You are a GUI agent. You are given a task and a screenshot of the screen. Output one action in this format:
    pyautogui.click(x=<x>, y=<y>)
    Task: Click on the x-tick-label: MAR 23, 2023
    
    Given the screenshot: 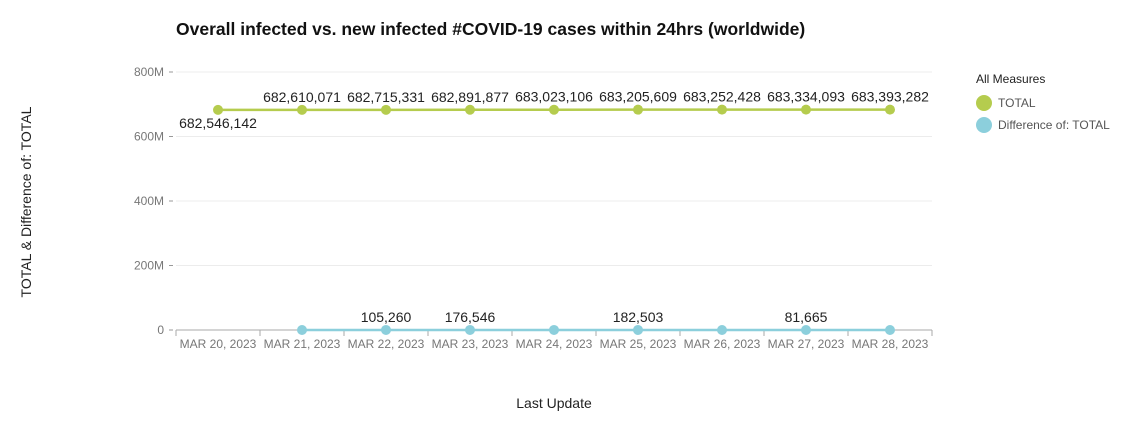 What is the action you would take?
    pyautogui.click(x=470, y=344)
    